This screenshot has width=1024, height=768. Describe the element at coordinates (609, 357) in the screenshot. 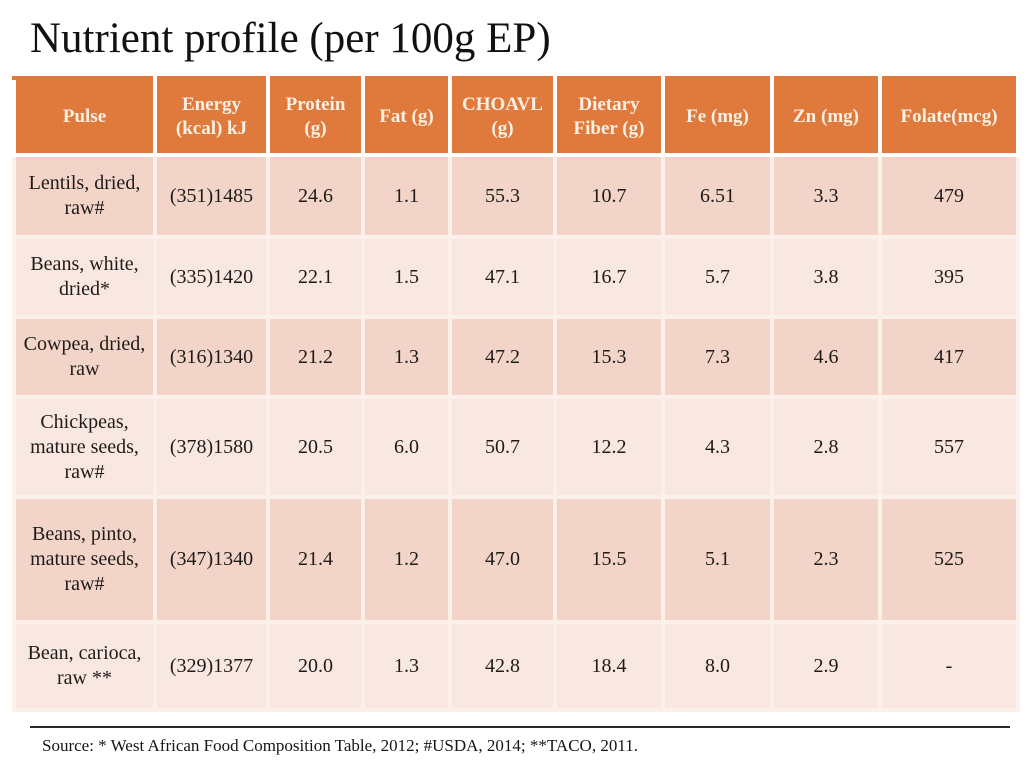

I see `value-cell: 15.3` at that location.